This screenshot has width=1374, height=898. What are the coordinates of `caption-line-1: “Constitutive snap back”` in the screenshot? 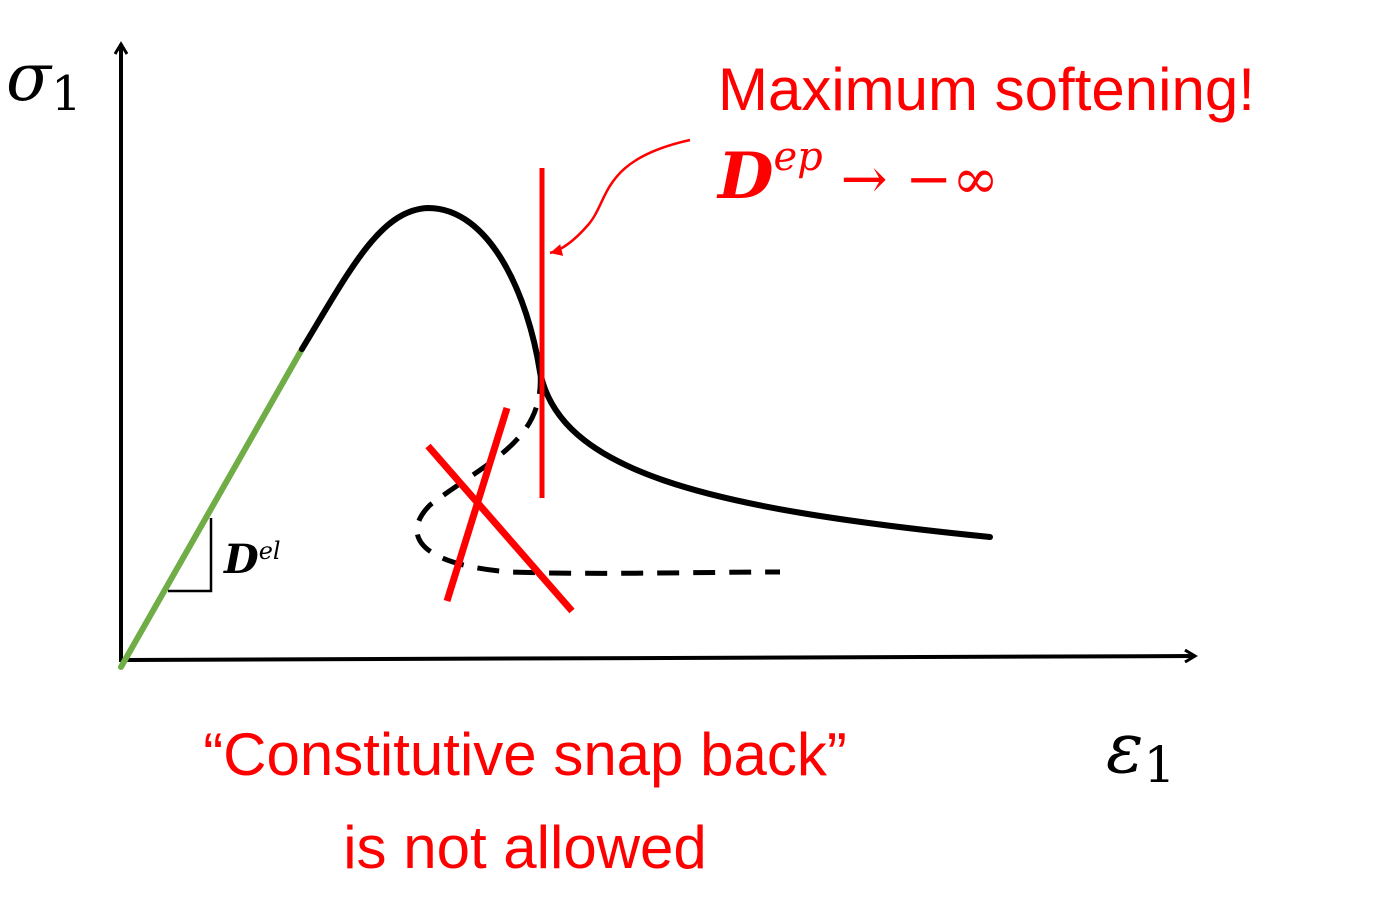 It's located at (525, 754).